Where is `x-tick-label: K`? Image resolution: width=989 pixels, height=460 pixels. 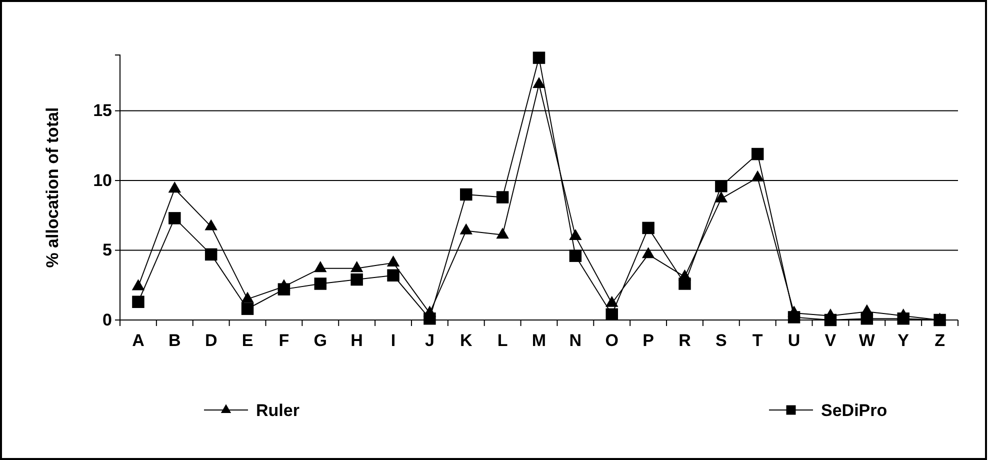
x-tick-label: K is located at coordinates (466, 340).